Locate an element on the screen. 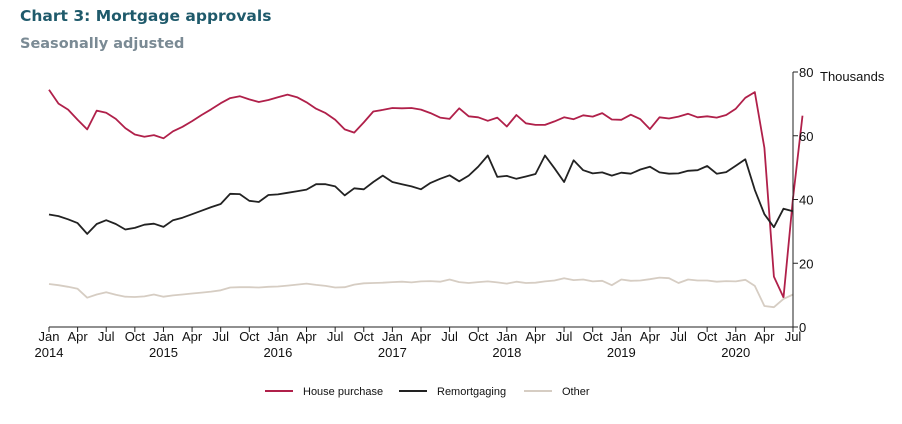 Image resolution: width=902 pixels, height=424 pixels. y-axis-label: Thousands is located at coordinates (852, 76).